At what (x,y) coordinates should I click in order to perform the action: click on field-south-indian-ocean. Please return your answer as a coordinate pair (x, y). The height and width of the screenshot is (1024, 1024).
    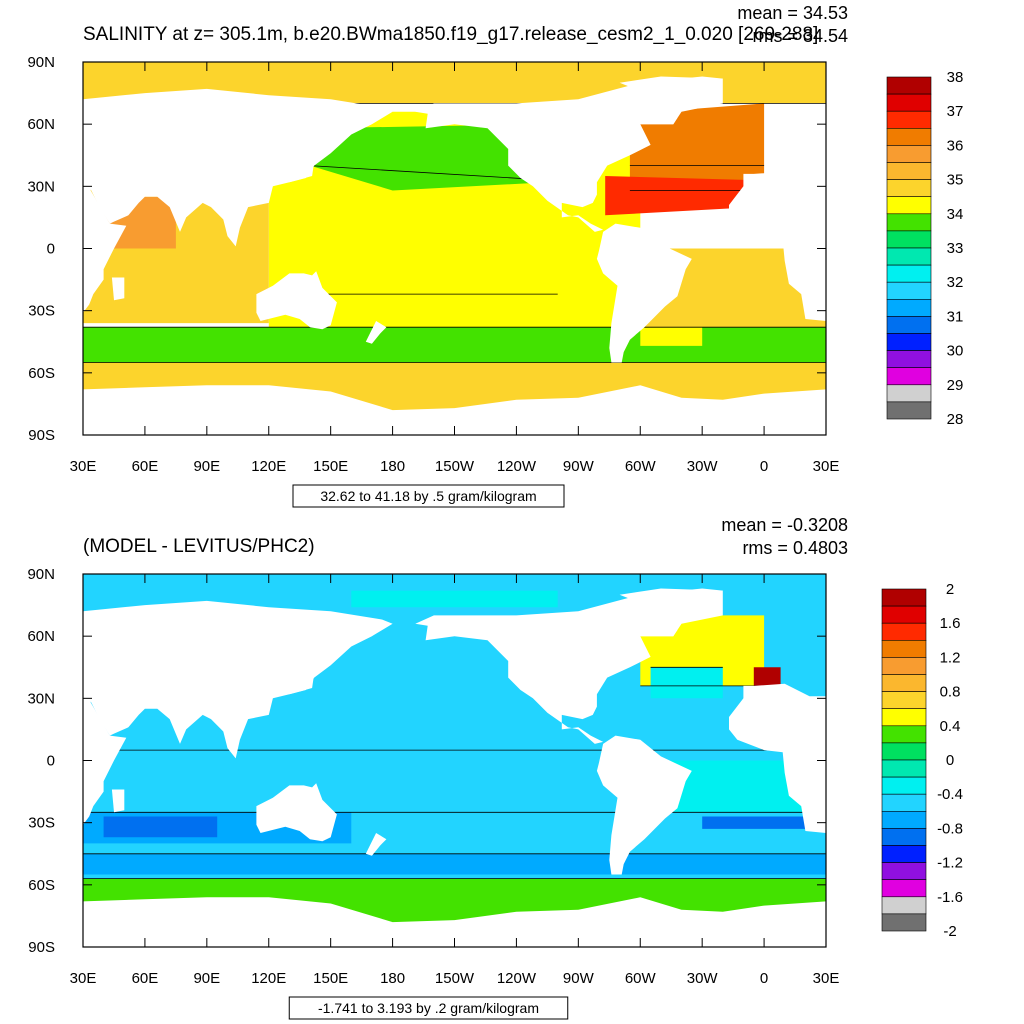
    Looking at the image, I should click on (764, 822).